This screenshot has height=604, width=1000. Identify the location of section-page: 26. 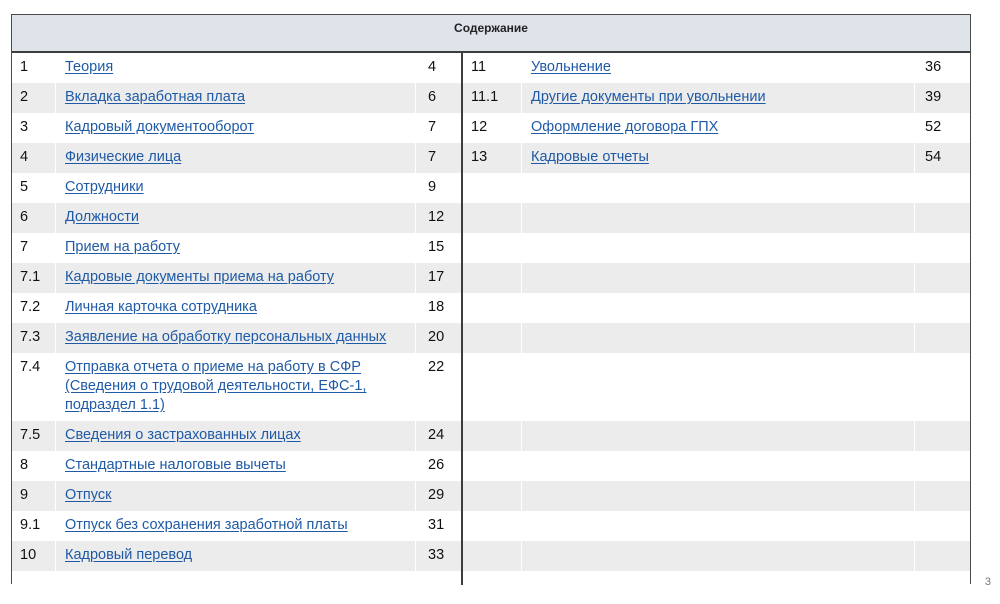
(436, 465).